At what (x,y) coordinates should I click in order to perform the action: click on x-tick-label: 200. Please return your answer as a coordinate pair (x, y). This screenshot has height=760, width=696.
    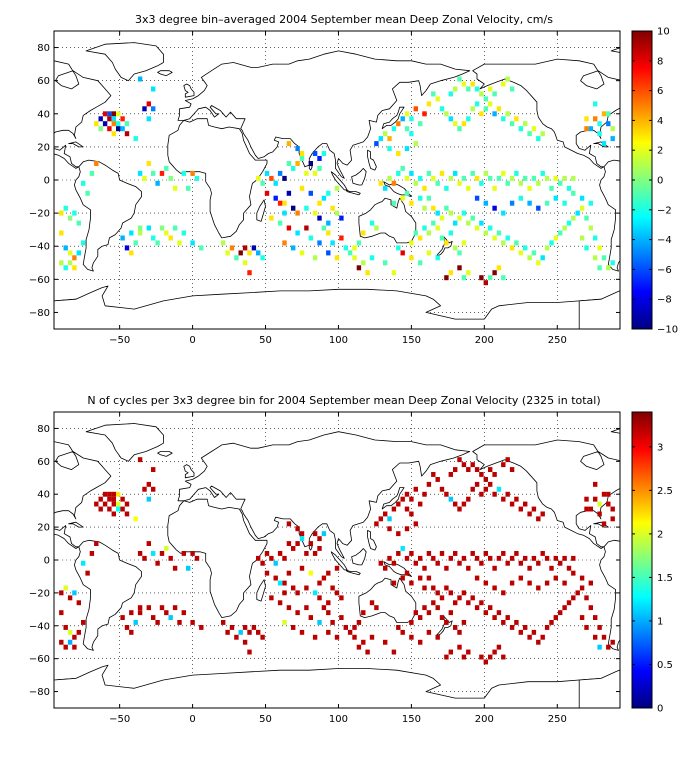
    Looking at the image, I should click on (484, 719).